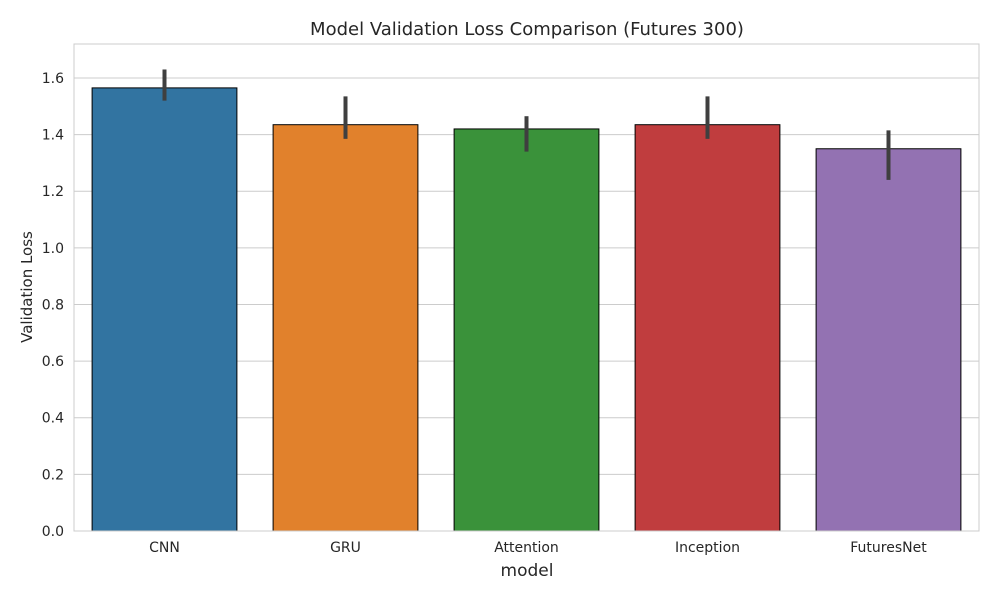  Describe the element at coordinates (345, 548) in the screenshot. I see `x-tick-label: GRU` at that location.